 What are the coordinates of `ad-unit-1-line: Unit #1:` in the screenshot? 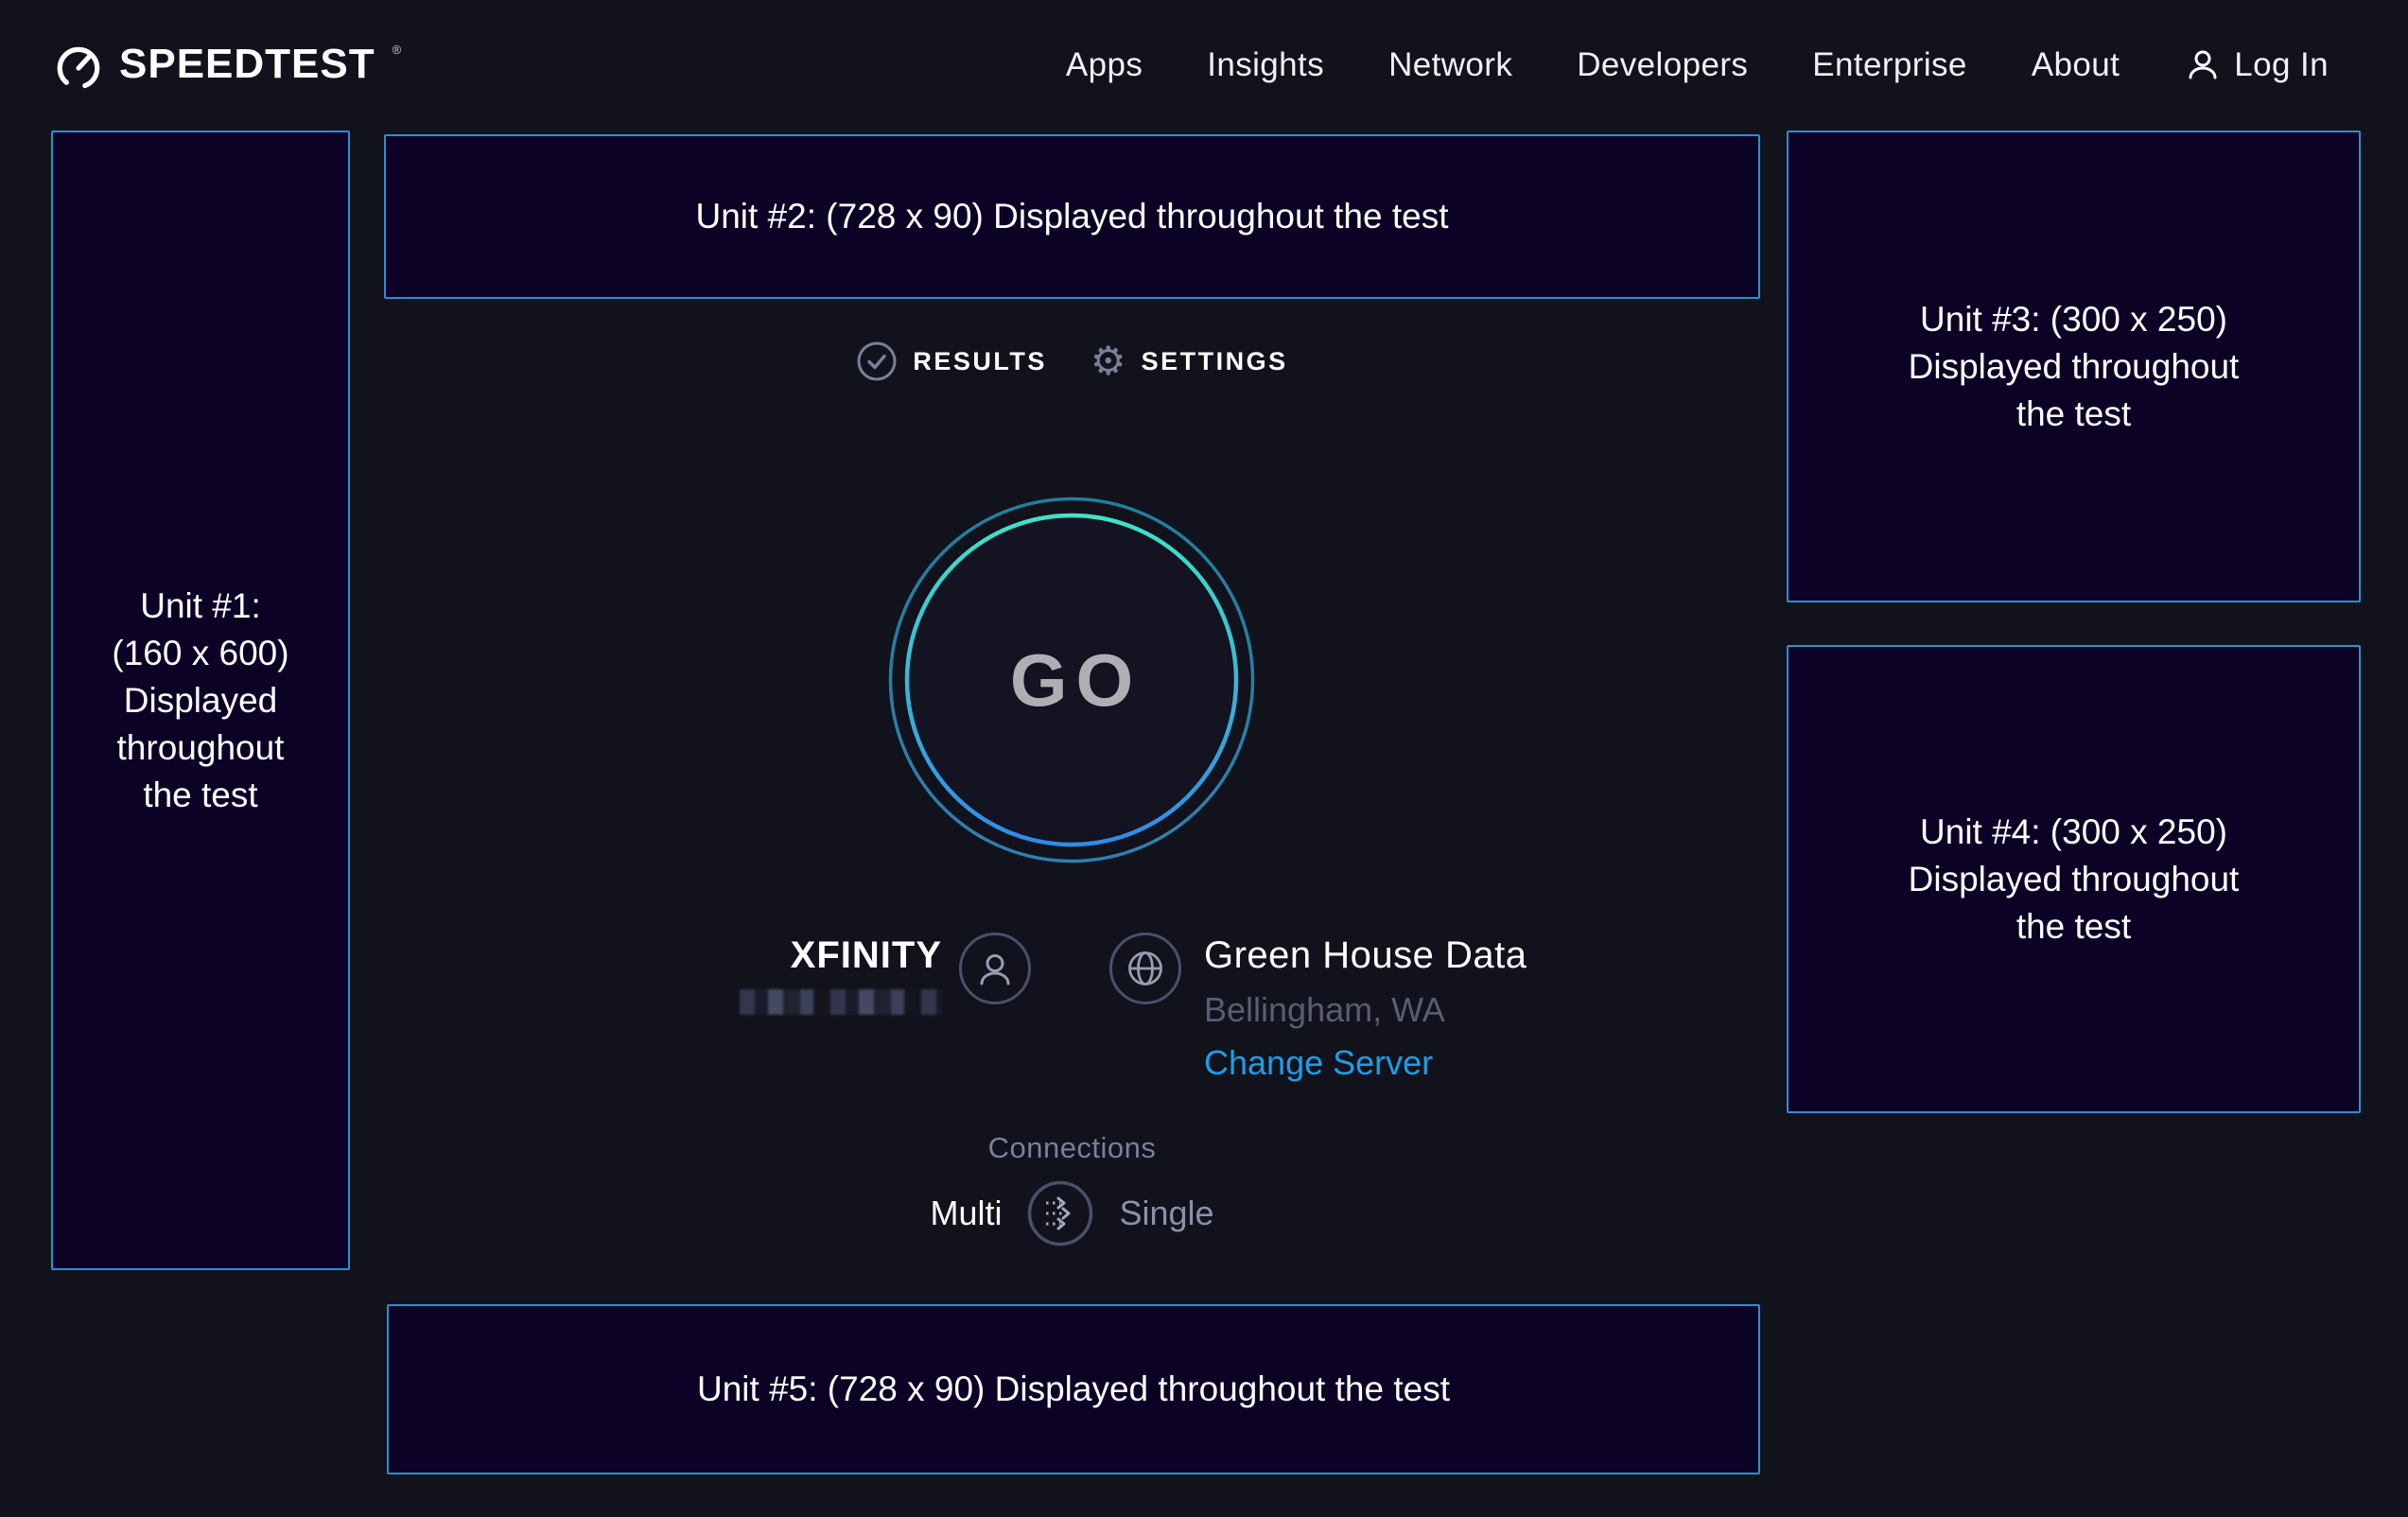 It's located at (200, 605).